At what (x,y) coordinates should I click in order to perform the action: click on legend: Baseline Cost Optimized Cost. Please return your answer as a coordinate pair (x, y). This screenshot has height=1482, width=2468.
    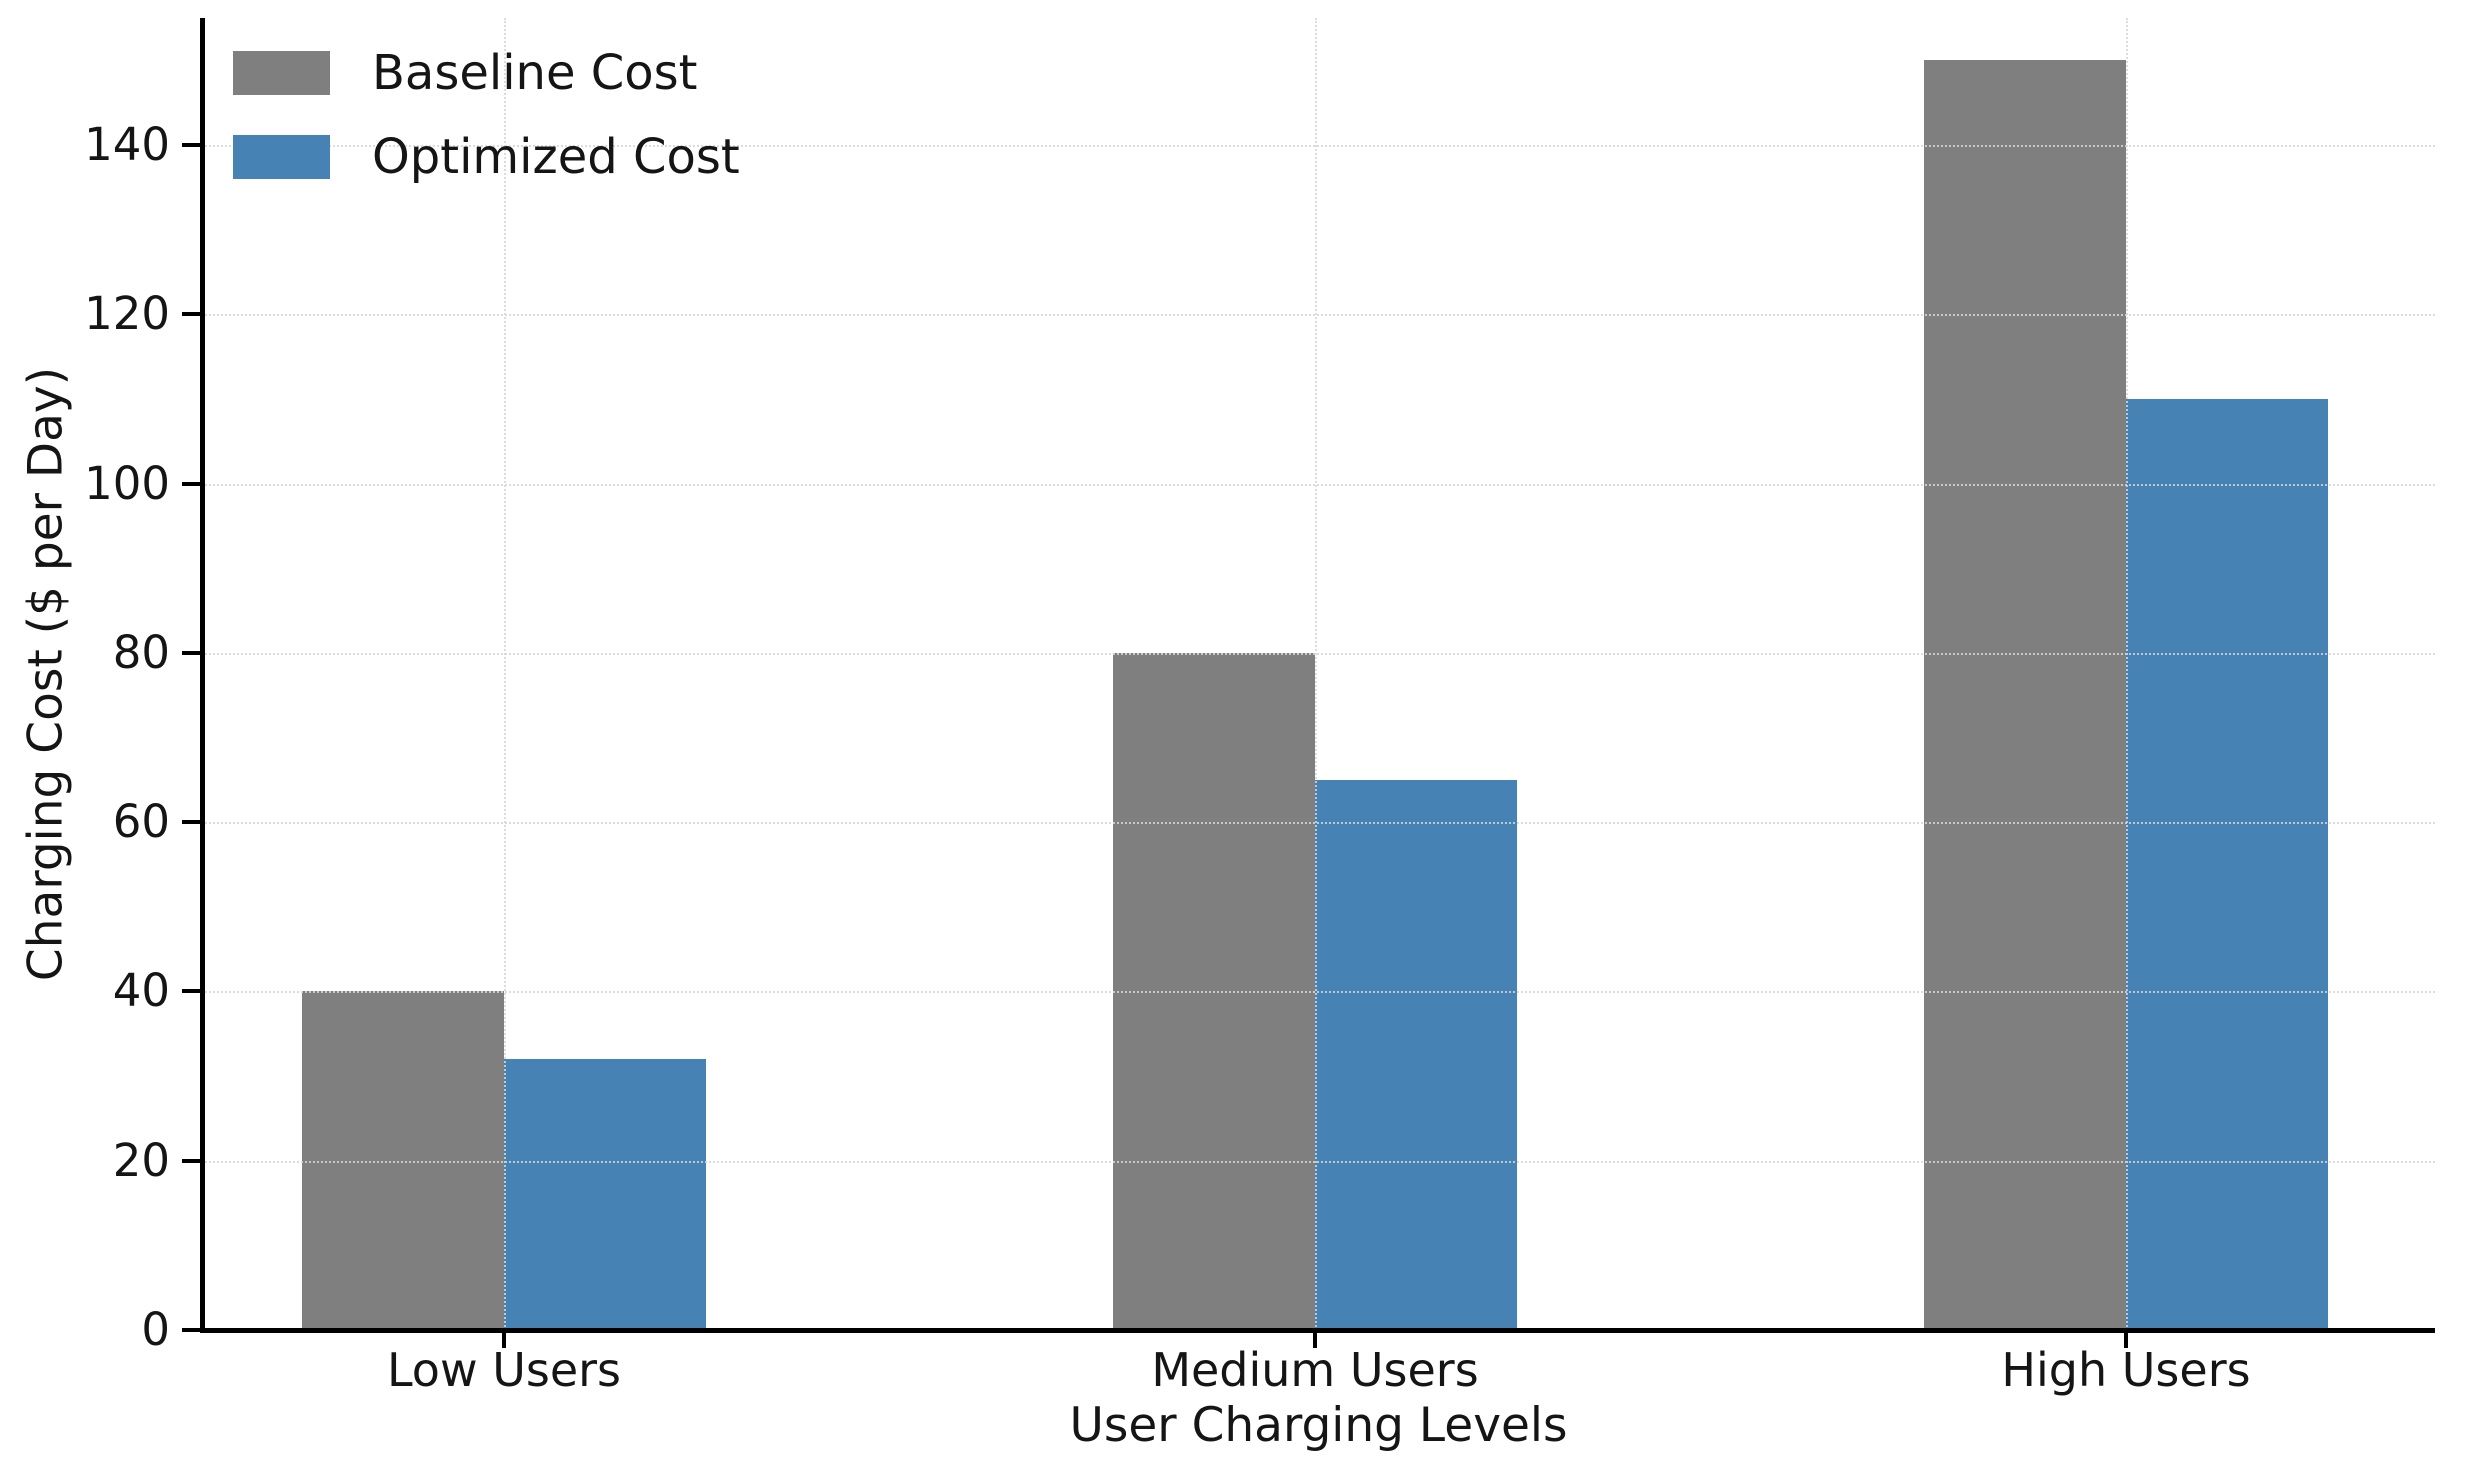
    Looking at the image, I should click on (486, 124).